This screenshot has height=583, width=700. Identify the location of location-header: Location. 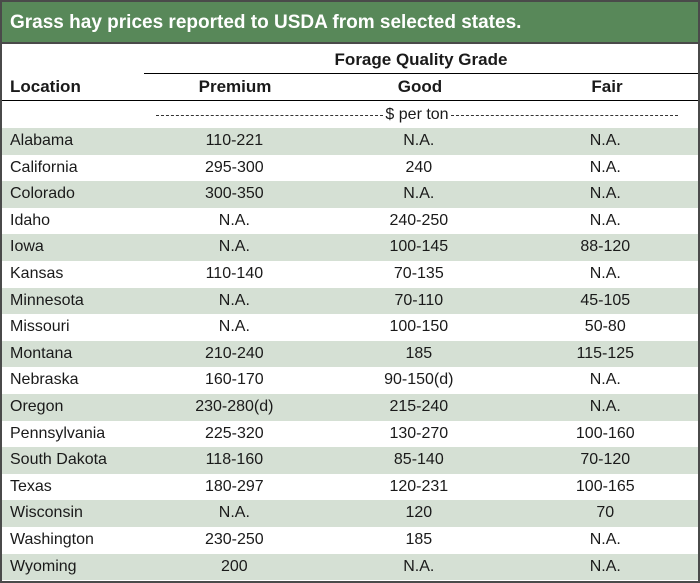
(45, 86).